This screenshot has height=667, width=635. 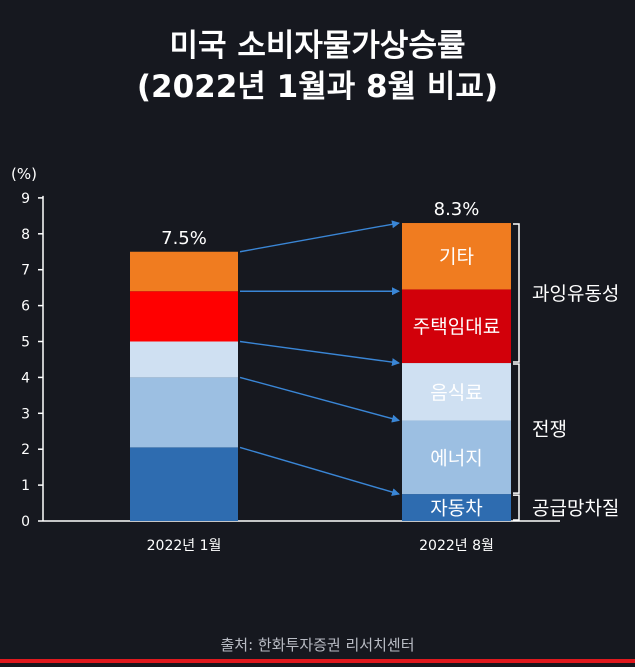 I want to click on group-label: 과잉유동성, so click(x=575, y=294).